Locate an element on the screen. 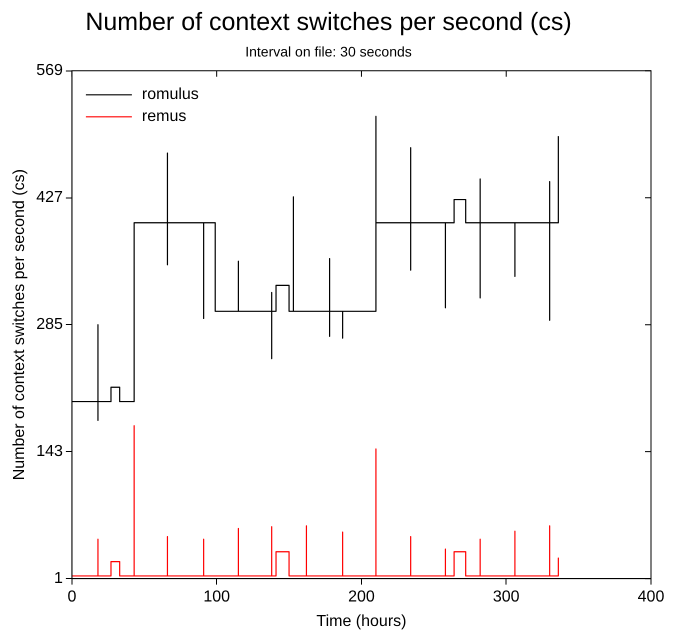 The width and height of the screenshot is (673, 637). y-tick-label: 143 is located at coordinates (49, 451).